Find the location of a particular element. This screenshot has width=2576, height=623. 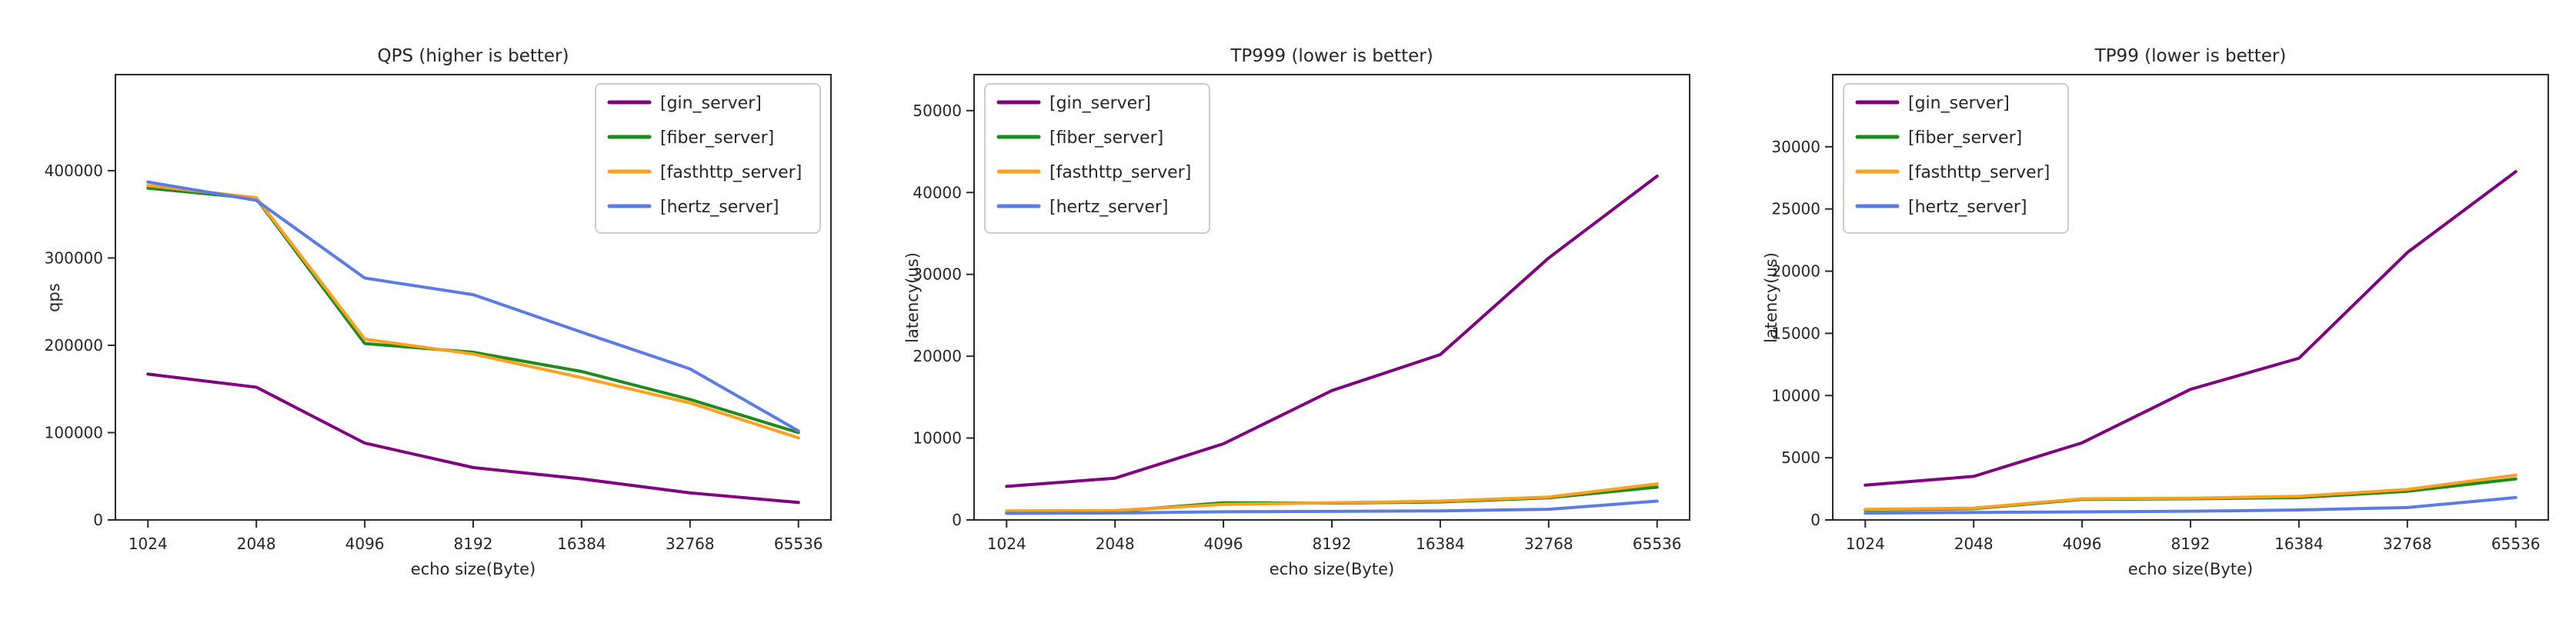

y-tick-label: 300000 is located at coordinates (74, 257).